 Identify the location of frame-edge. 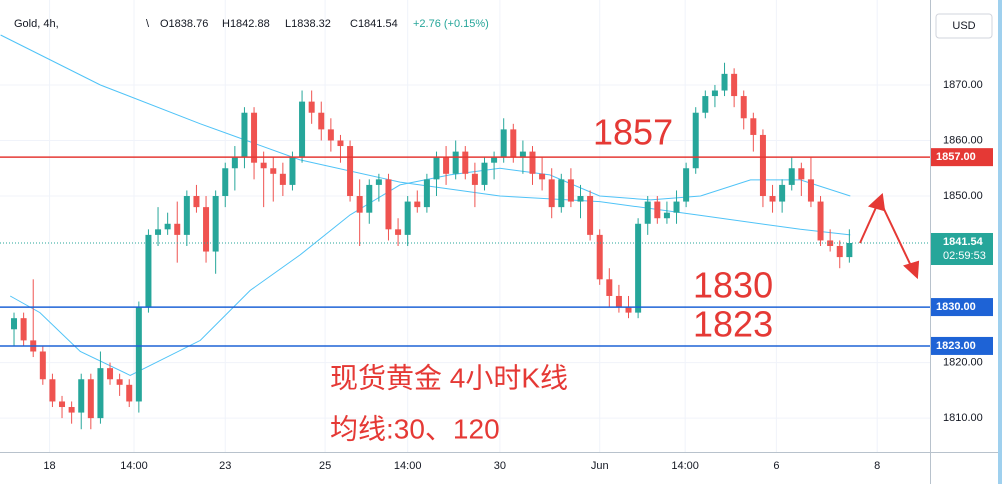
(1000, 242).